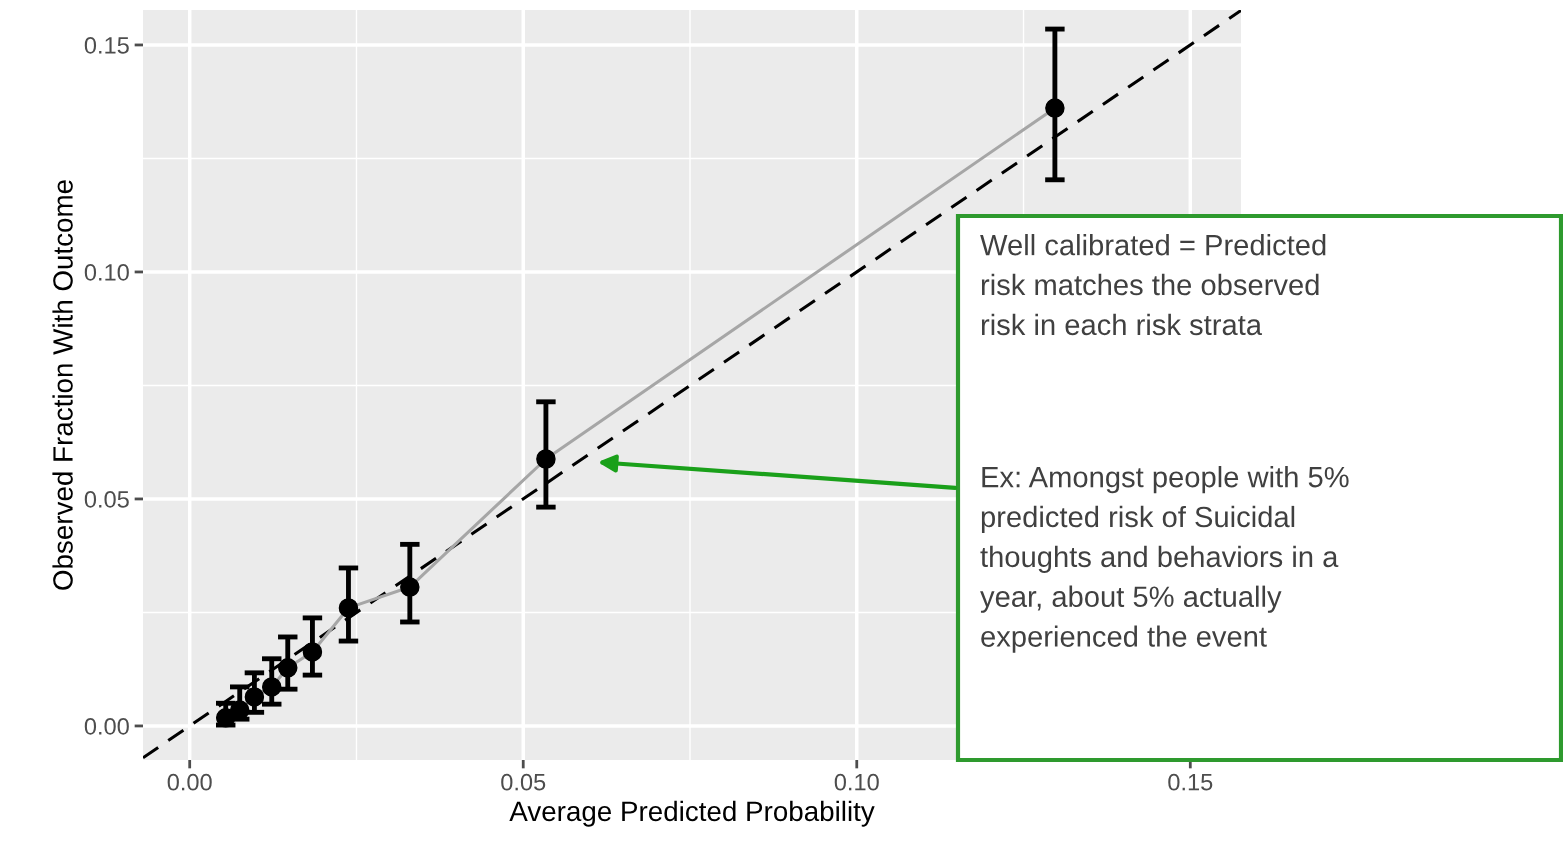  Describe the element at coordinates (692, 813) in the screenshot. I see `x-axis-title: Average Predicted Probability` at that location.